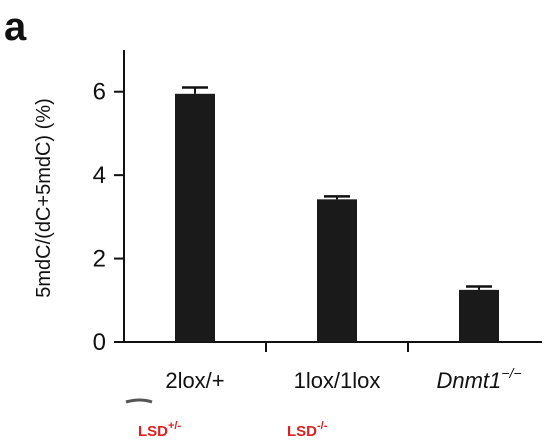 The image size is (547, 444). What do you see at coordinates (108, 217) in the screenshot?
I see `y-ticks: 0 2 4 6` at bounding box center [108, 217].